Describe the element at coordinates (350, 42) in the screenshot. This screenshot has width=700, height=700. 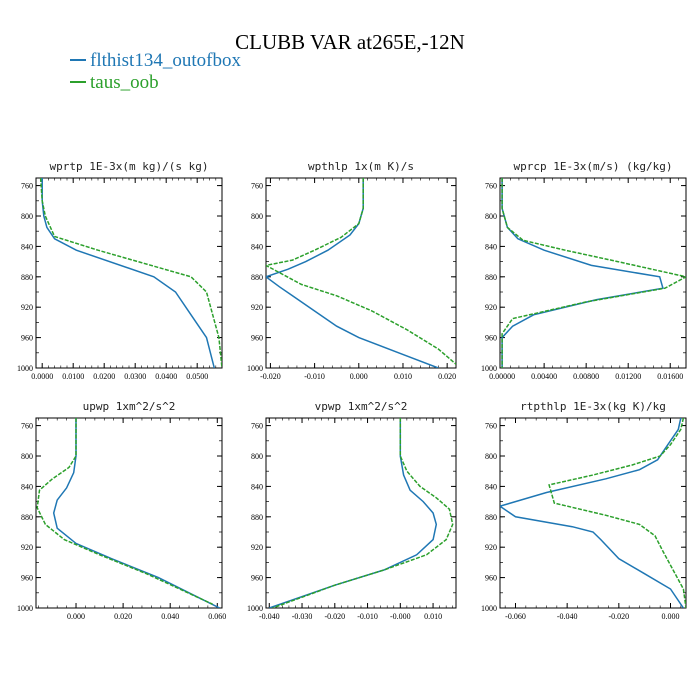
I see `figure-title: CLUBB VAR at265E,-12N` at that location.